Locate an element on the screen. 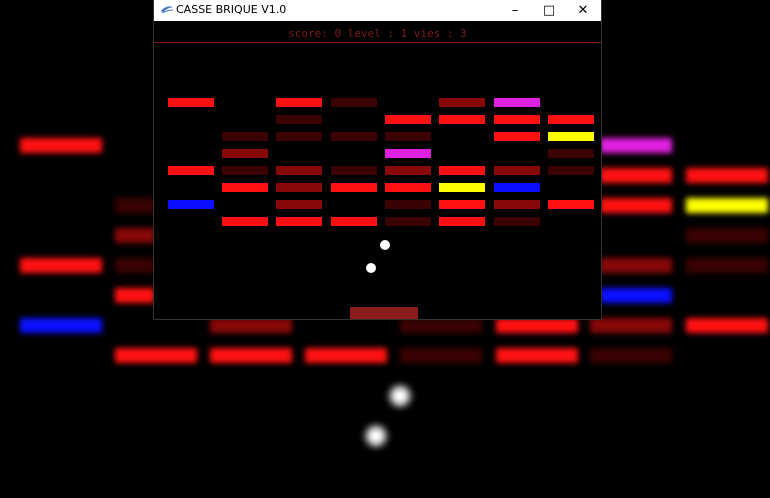  close-icon: ✕ is located at coordinates (583, 10).